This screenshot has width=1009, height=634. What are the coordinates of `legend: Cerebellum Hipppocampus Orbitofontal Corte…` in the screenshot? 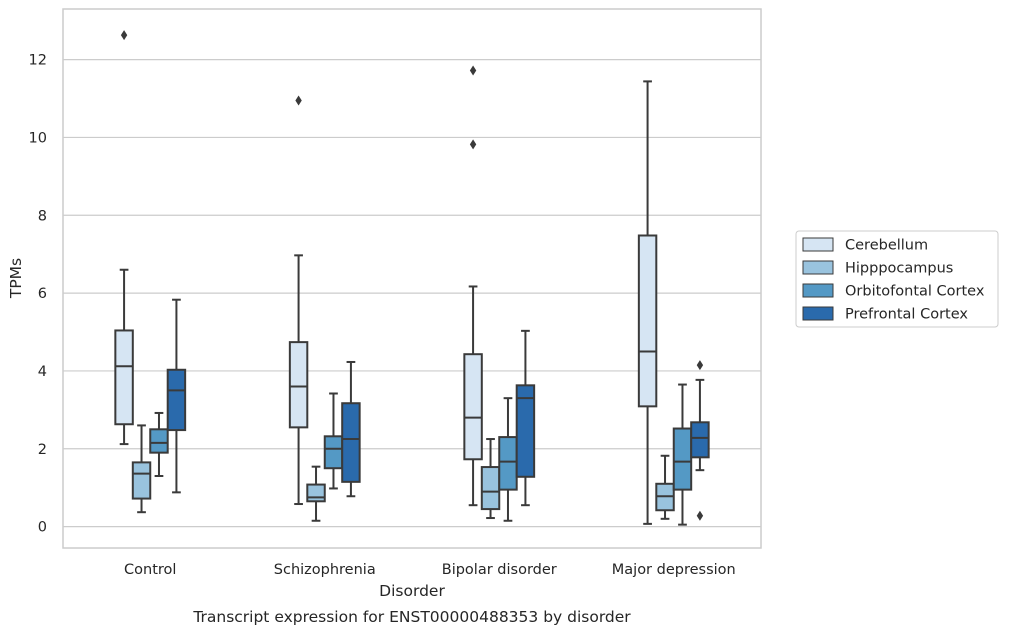 It's located at (897, 279).